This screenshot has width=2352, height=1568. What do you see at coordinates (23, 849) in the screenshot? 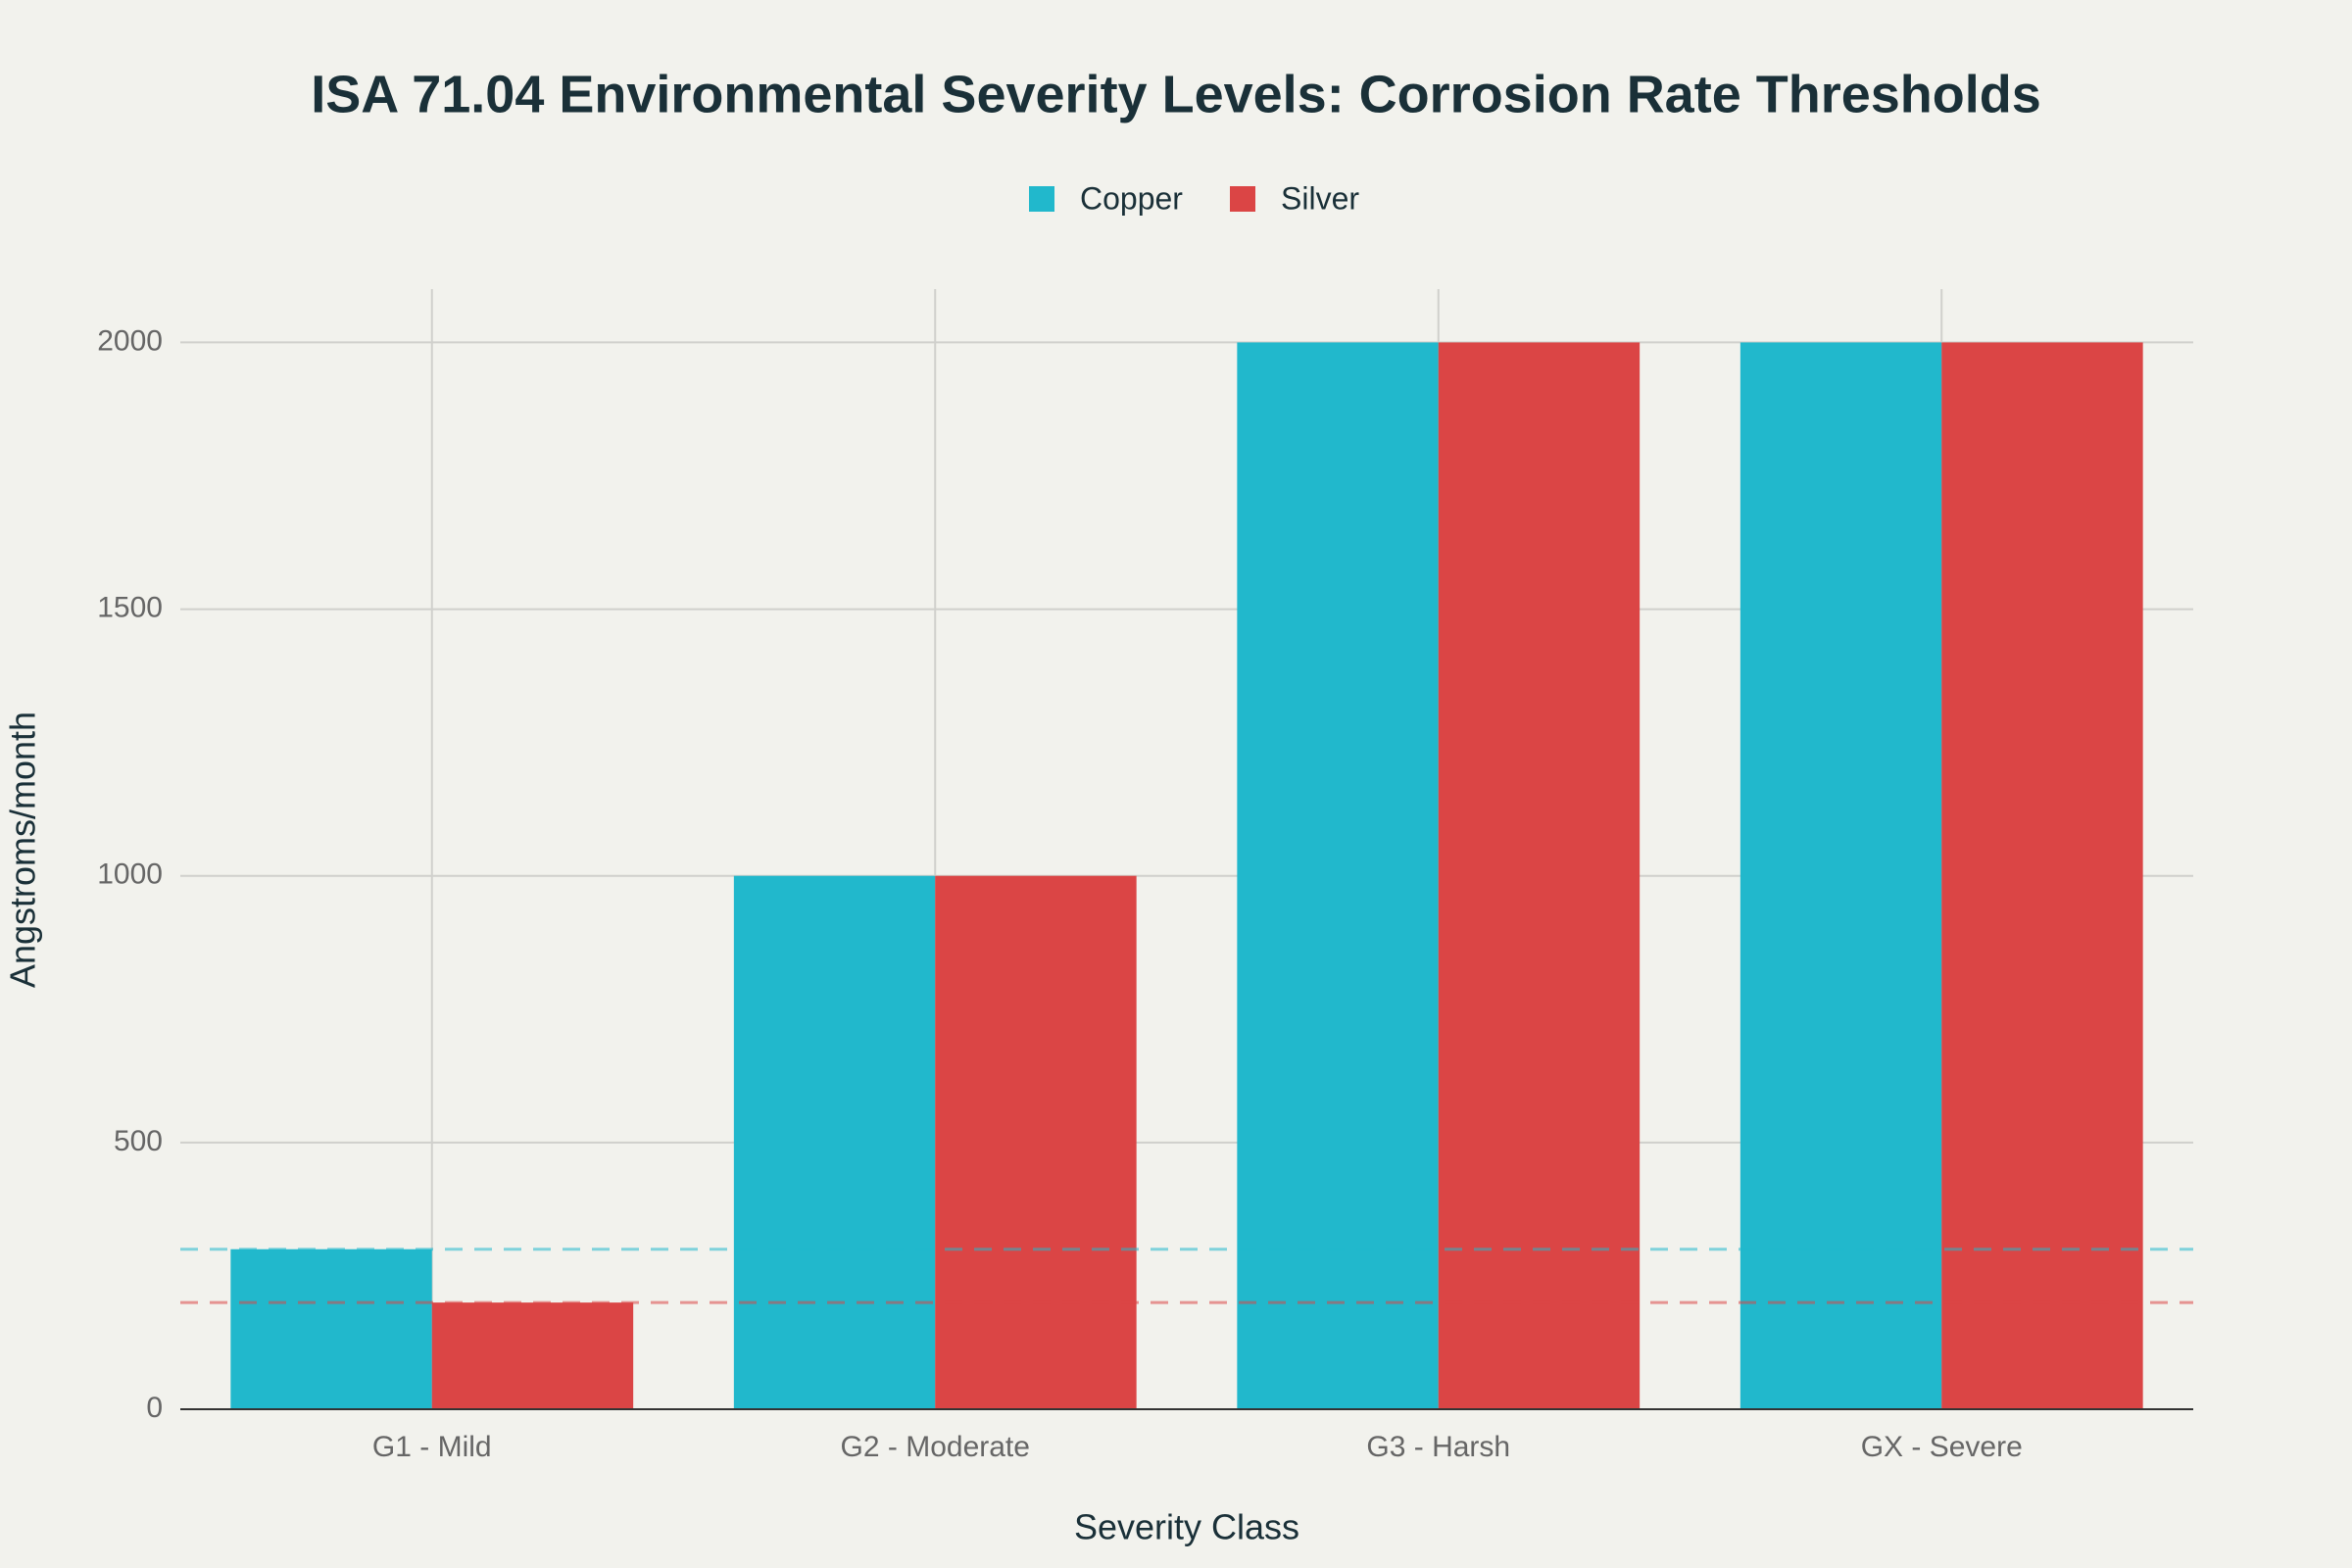
I see `y-axis-title: Angstroms/month` at bounding box center [23, 849].